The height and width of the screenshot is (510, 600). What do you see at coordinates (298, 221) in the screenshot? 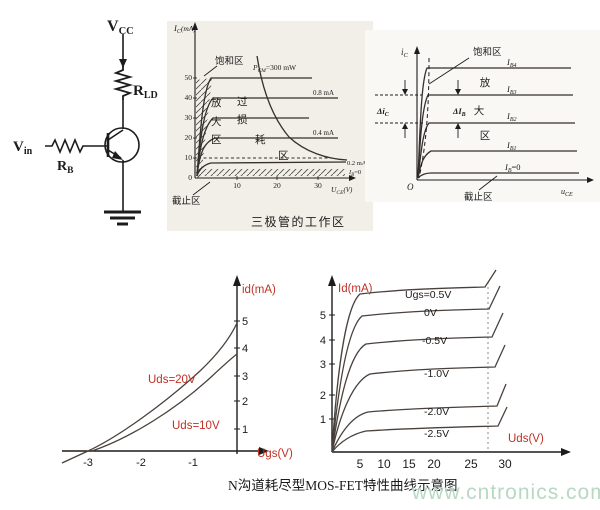
I see `bjt-chart-caption: 三极管的工作区` at bounding box center [298, 221].